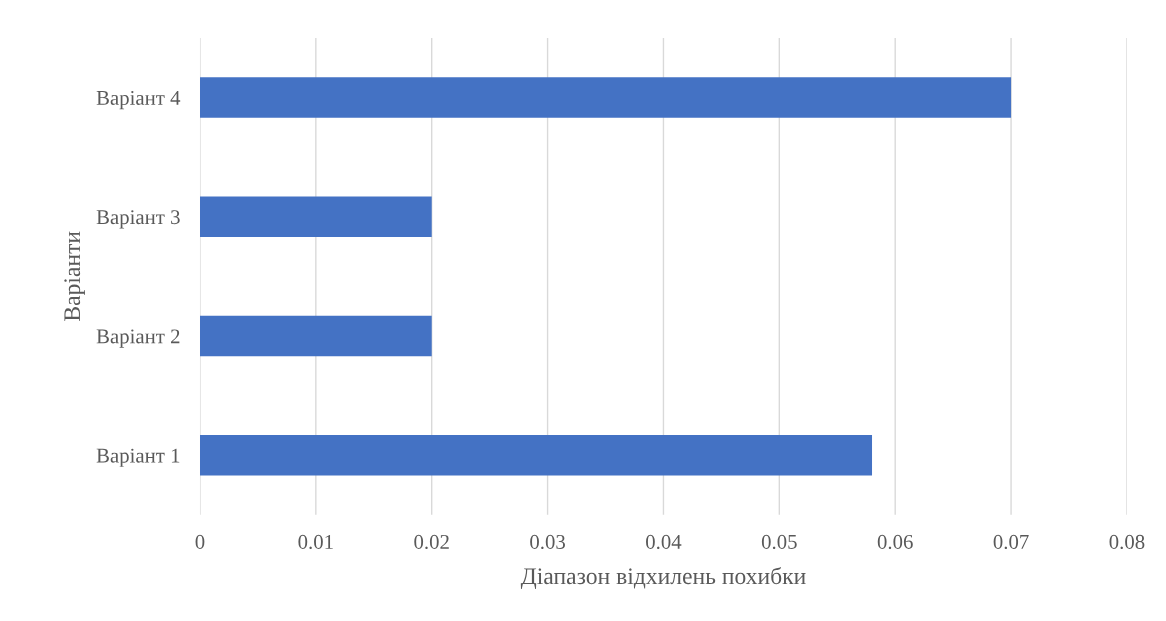 The height and width of the screenshot is (621, 1166). Describe the element at coordinates (315, 542) in the screenshot. I see `x-tick-label: 0.01` at that location.